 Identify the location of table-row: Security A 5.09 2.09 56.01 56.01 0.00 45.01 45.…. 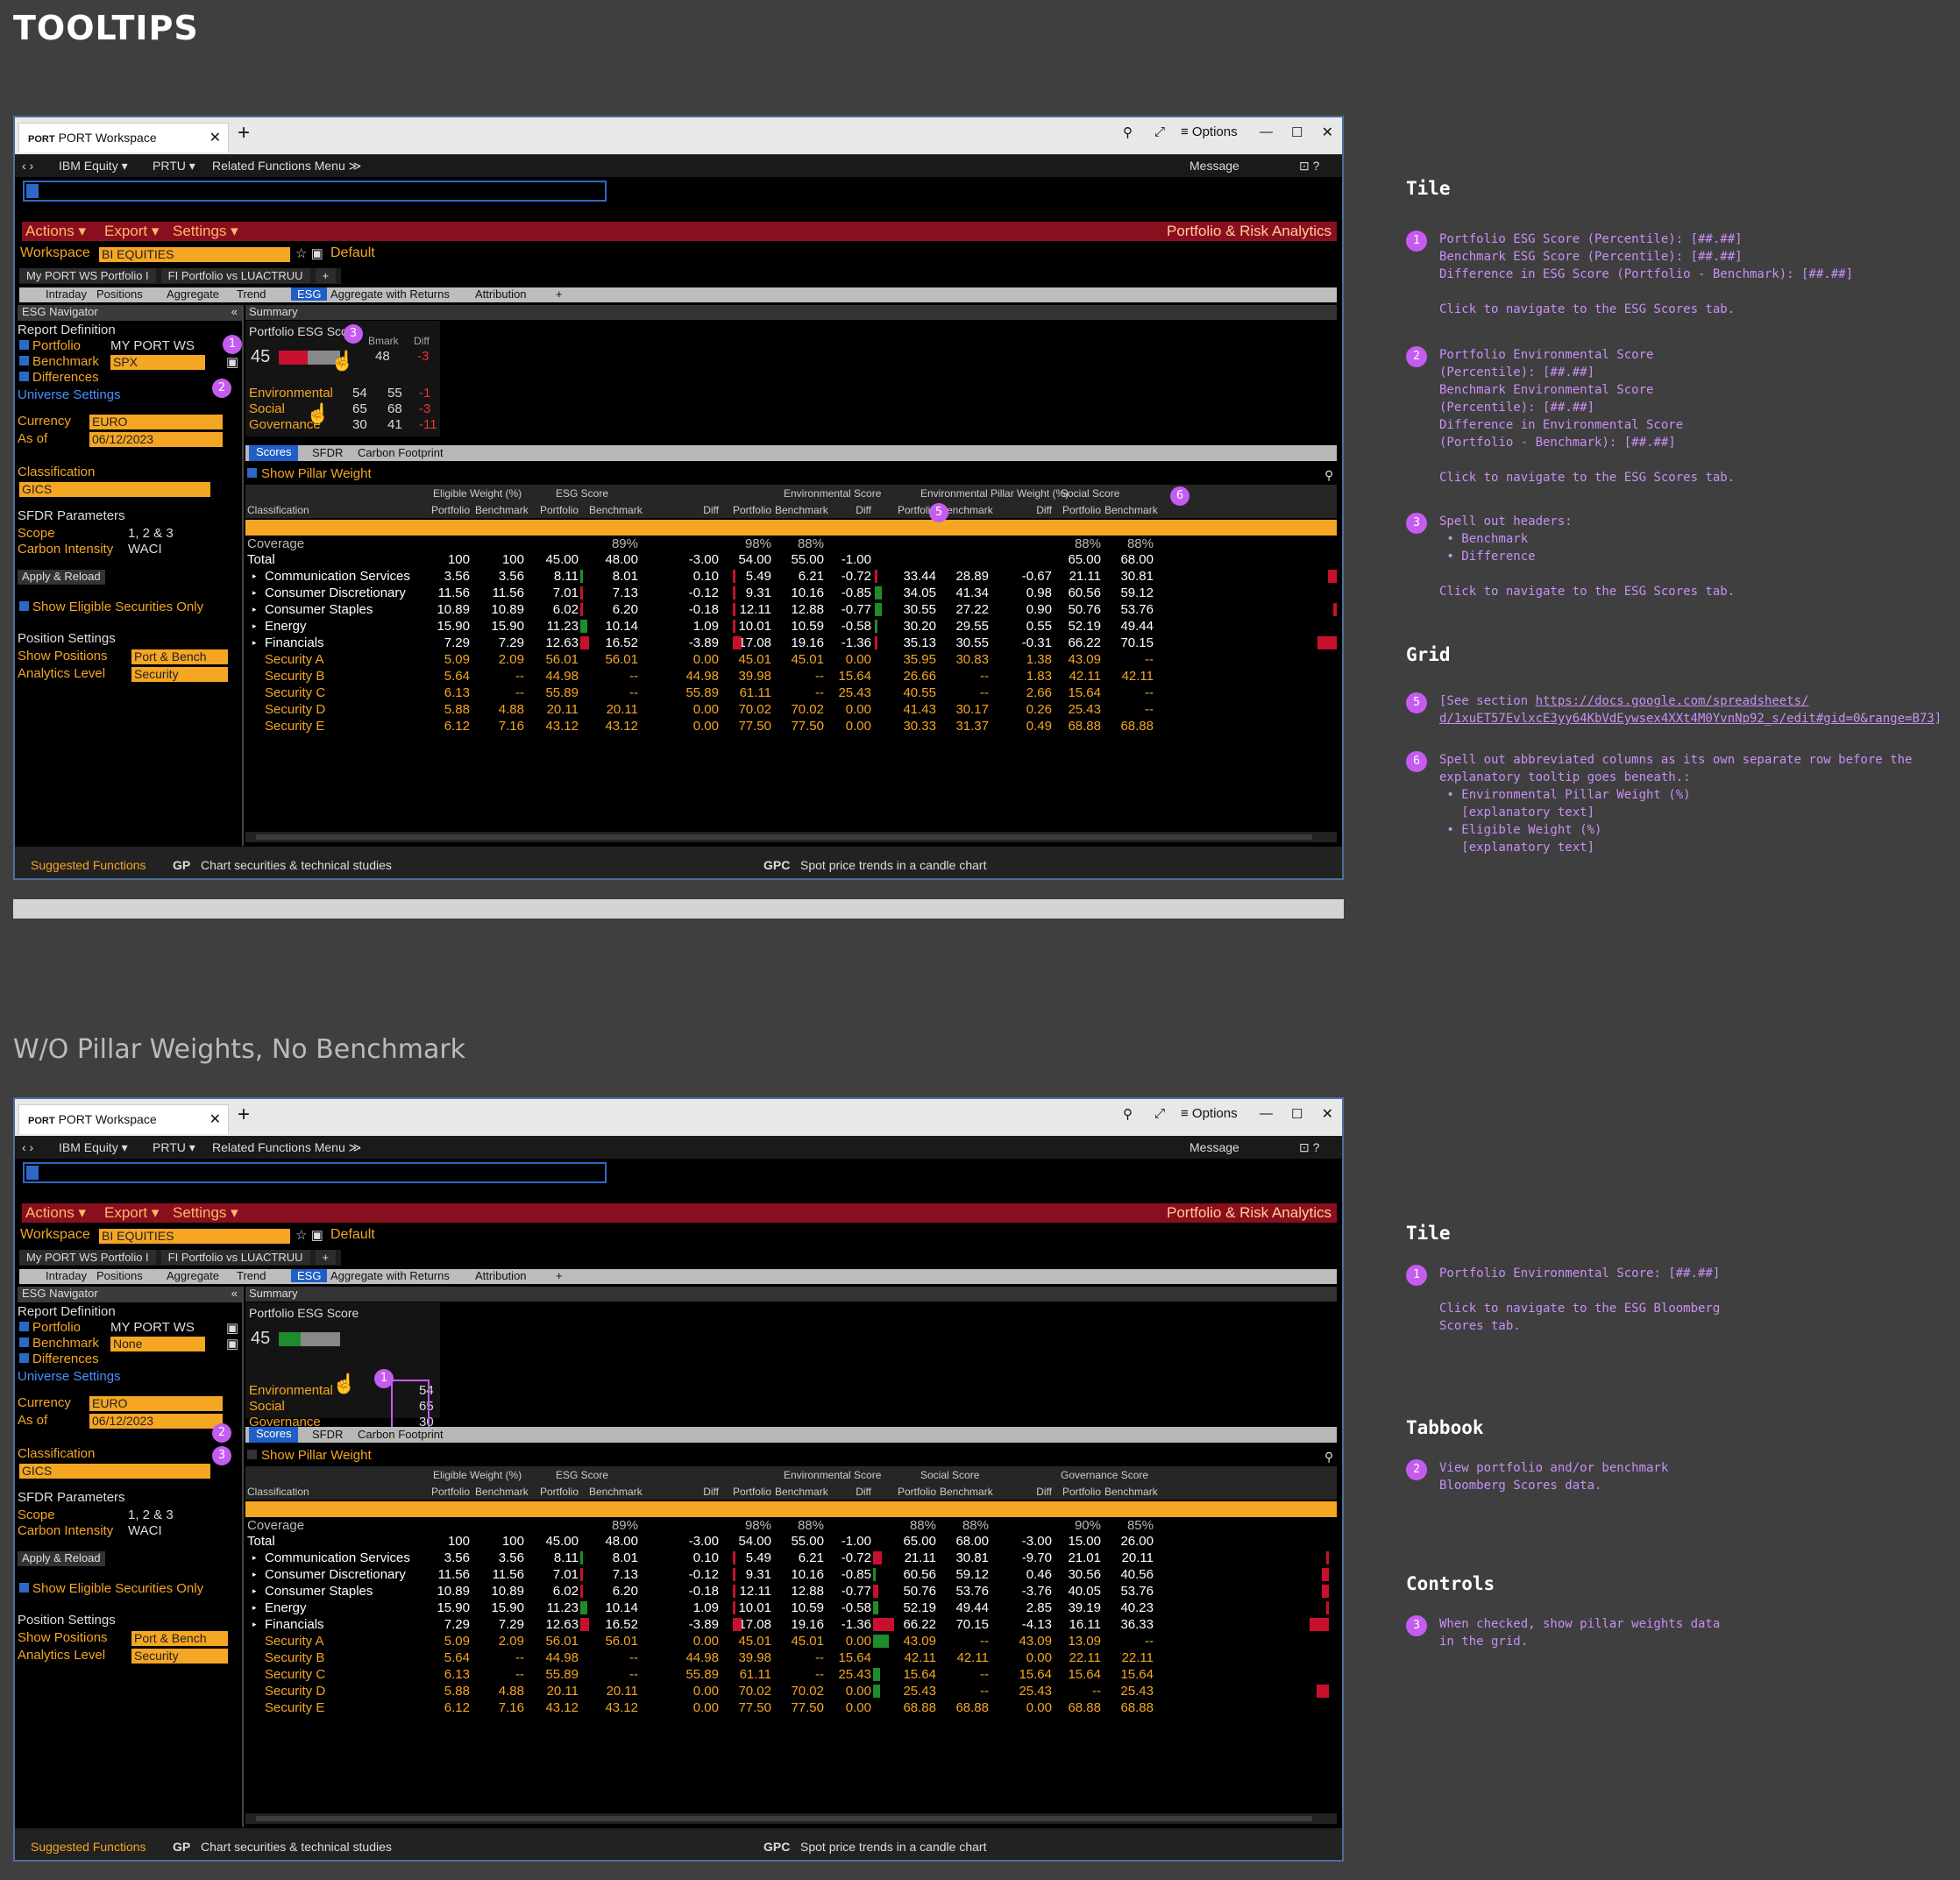
(791, 1641).